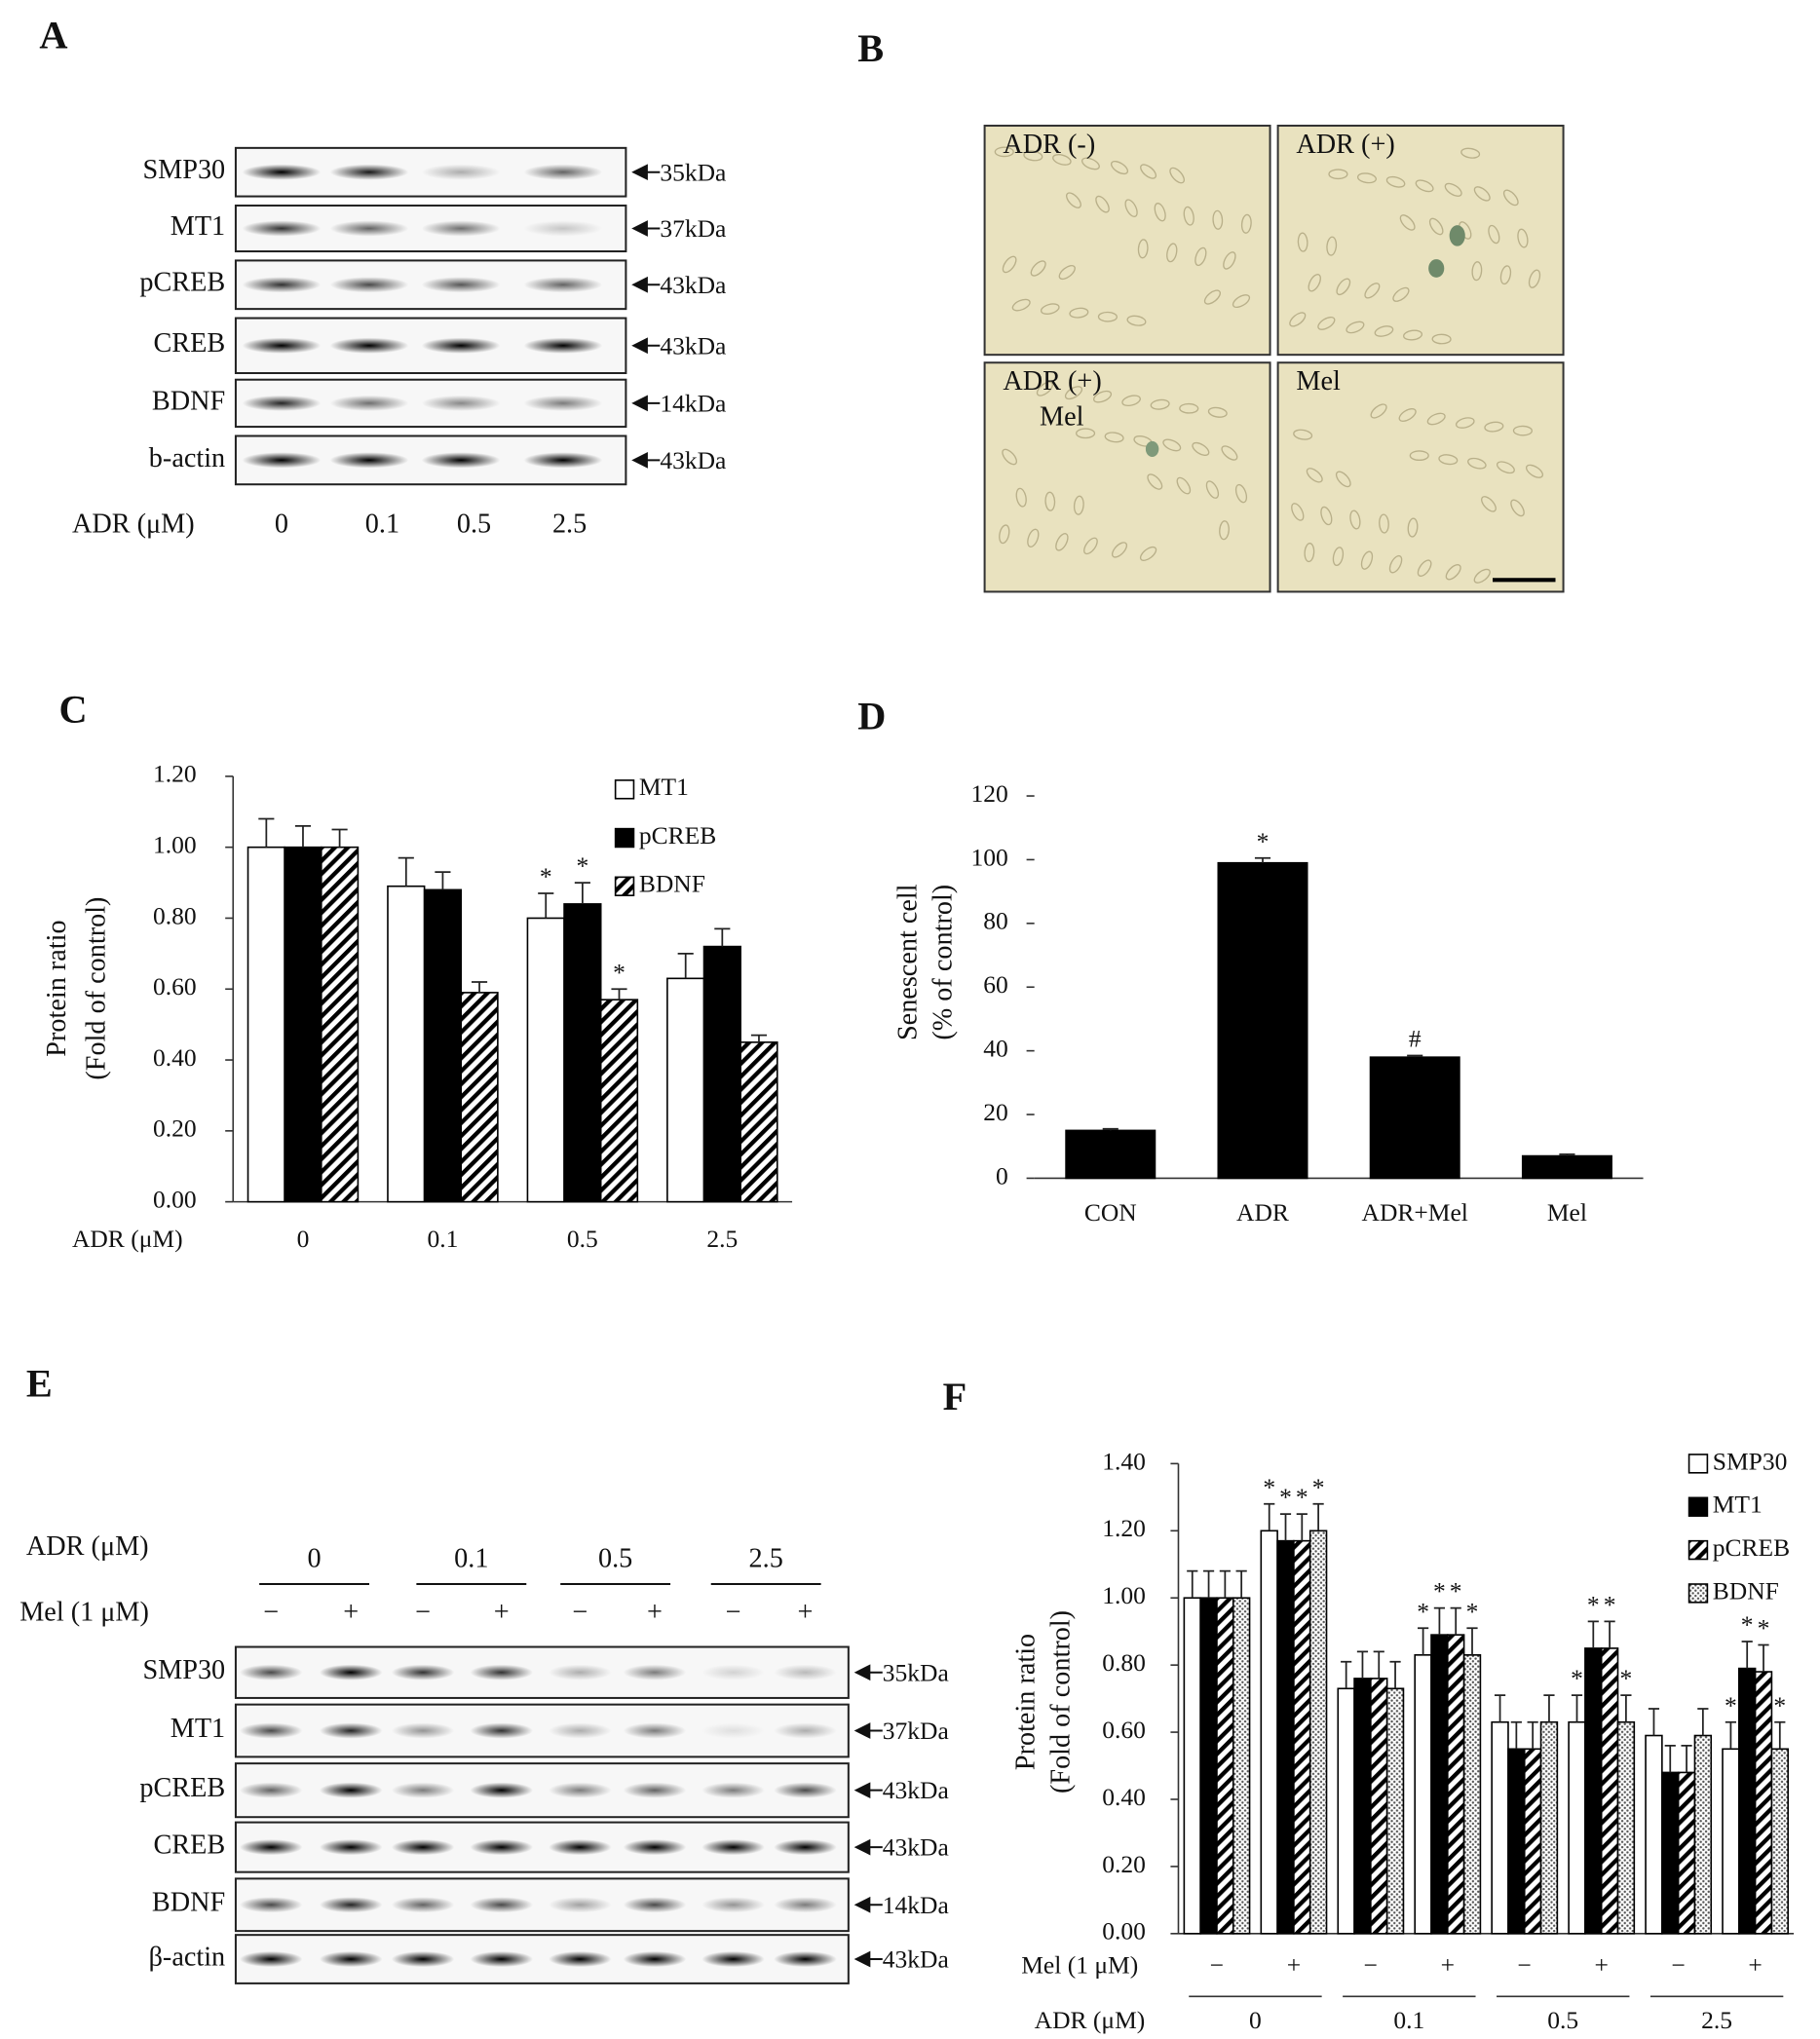 The height and width of the screenshot is (2039, 1820). Describe the element at coordinates (1345, 145) in the screenshot. I see `image-label: ADR (+)` at that location.